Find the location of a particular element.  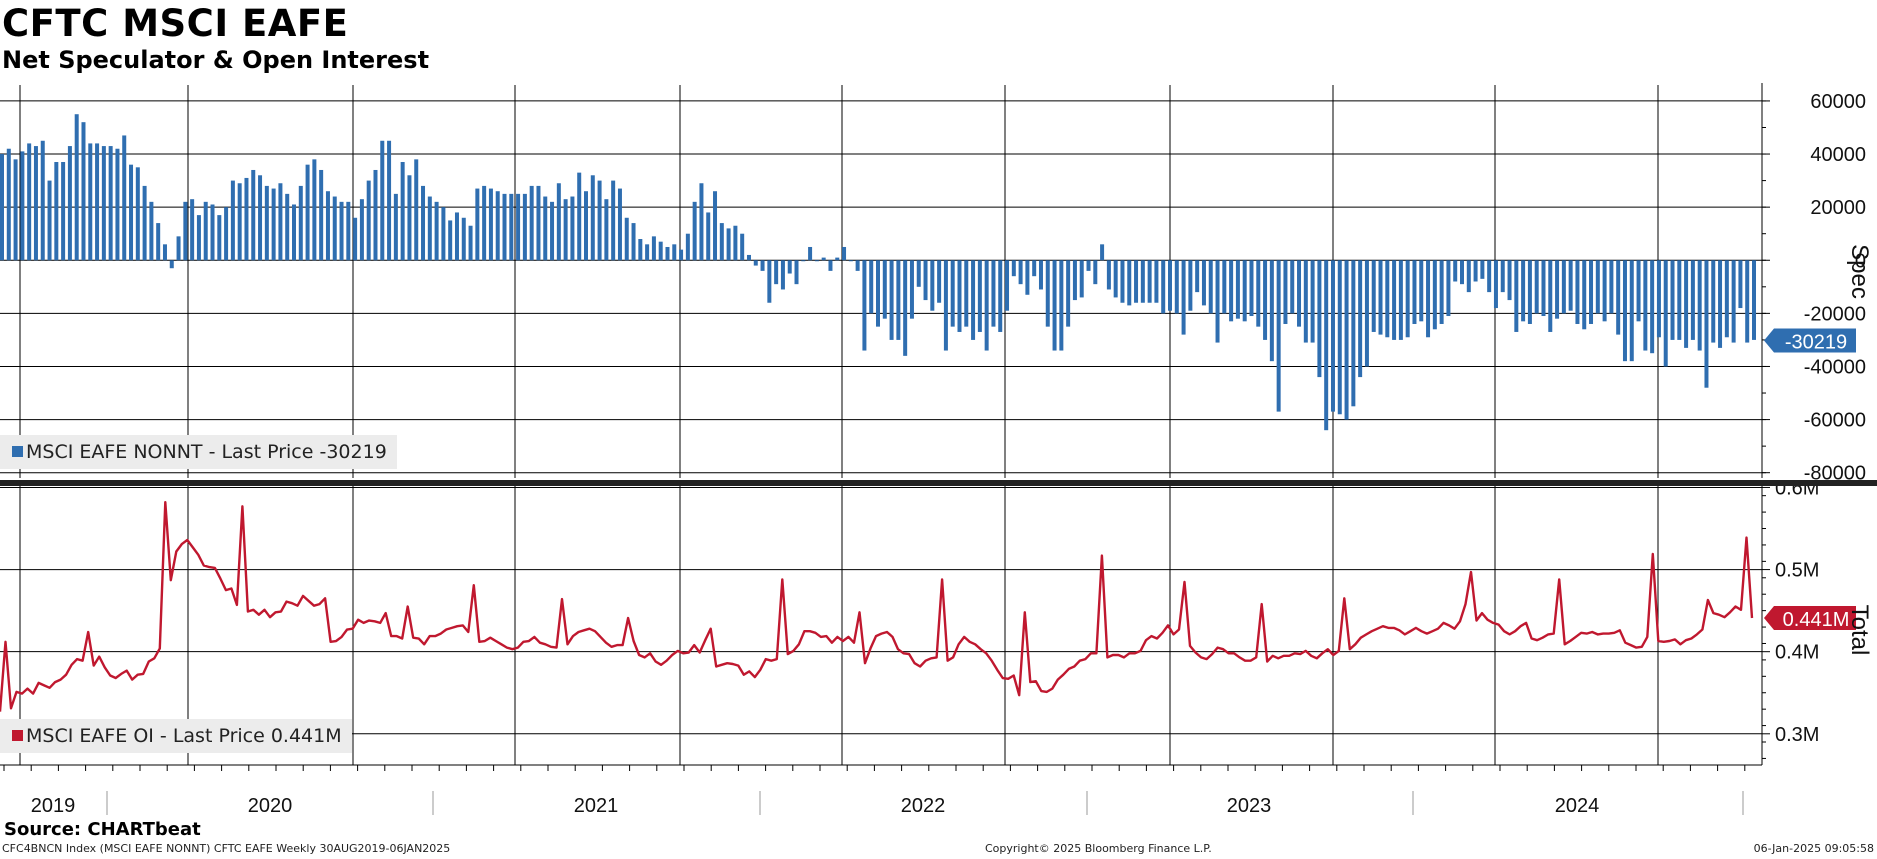

y-tick-label-spec: 0 is located at coordinates (1860, 261).